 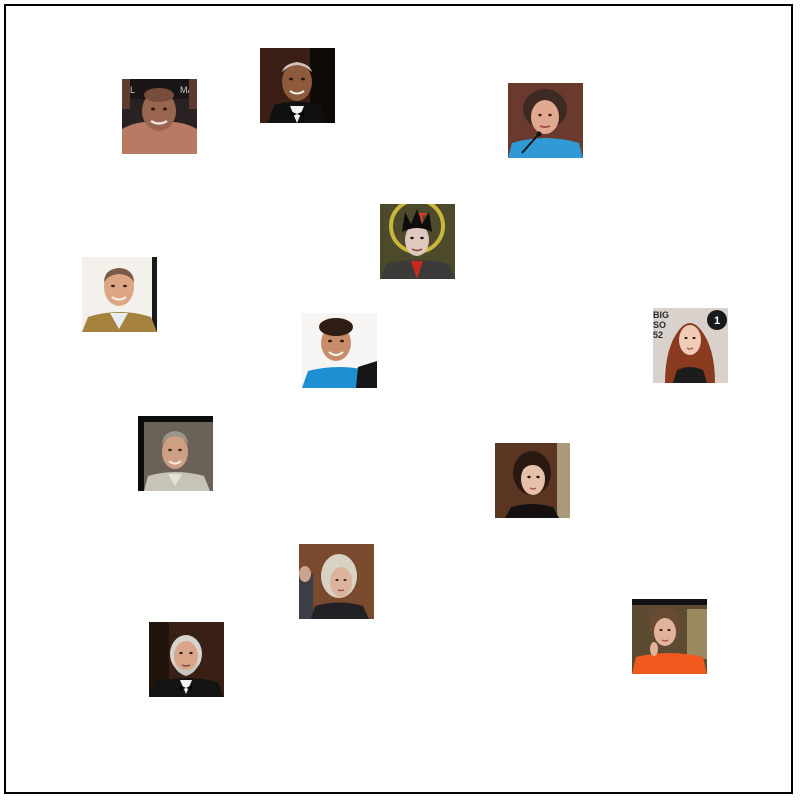 I want to click on face-photo-6-image, so click(x=339, y=350).